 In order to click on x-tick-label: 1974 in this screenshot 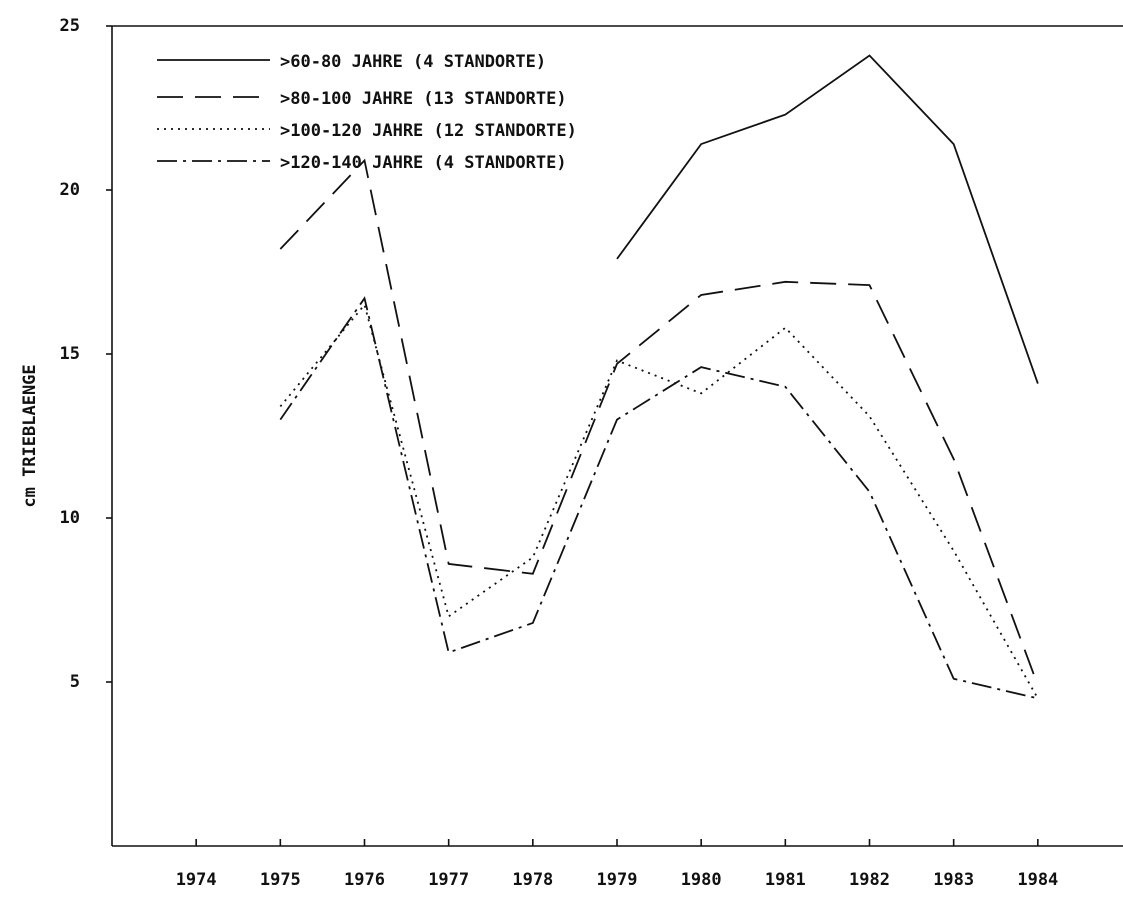, I will do `click(196, 880)`.